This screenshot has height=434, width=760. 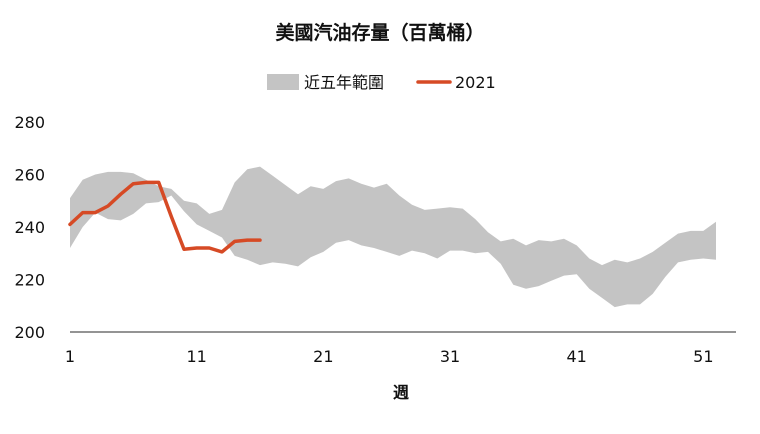 What do you see at coordinates (475, 82) in the screenshot?
I see `legend-label-2021: 2021` at bounding box center [475, 82].